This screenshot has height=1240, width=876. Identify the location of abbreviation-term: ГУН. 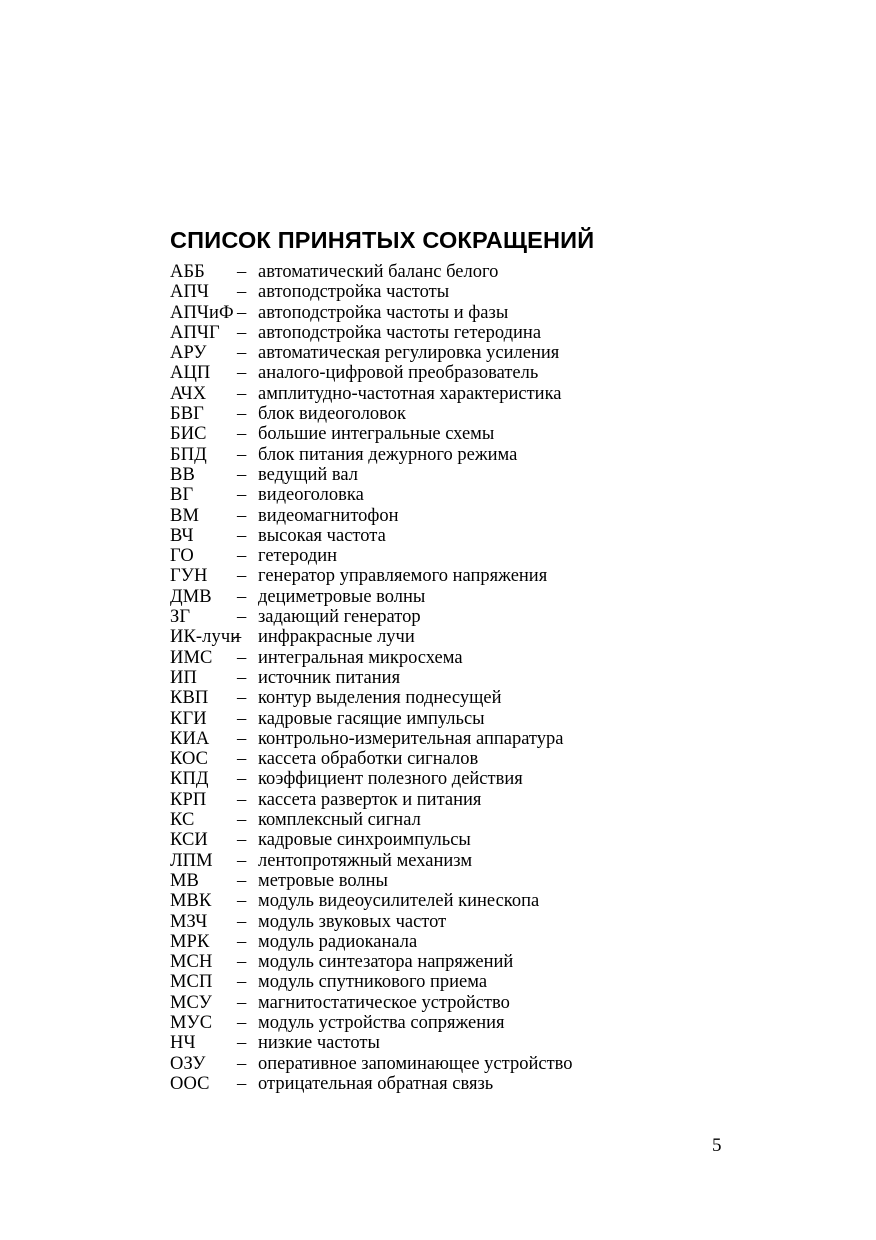
(189, 576).